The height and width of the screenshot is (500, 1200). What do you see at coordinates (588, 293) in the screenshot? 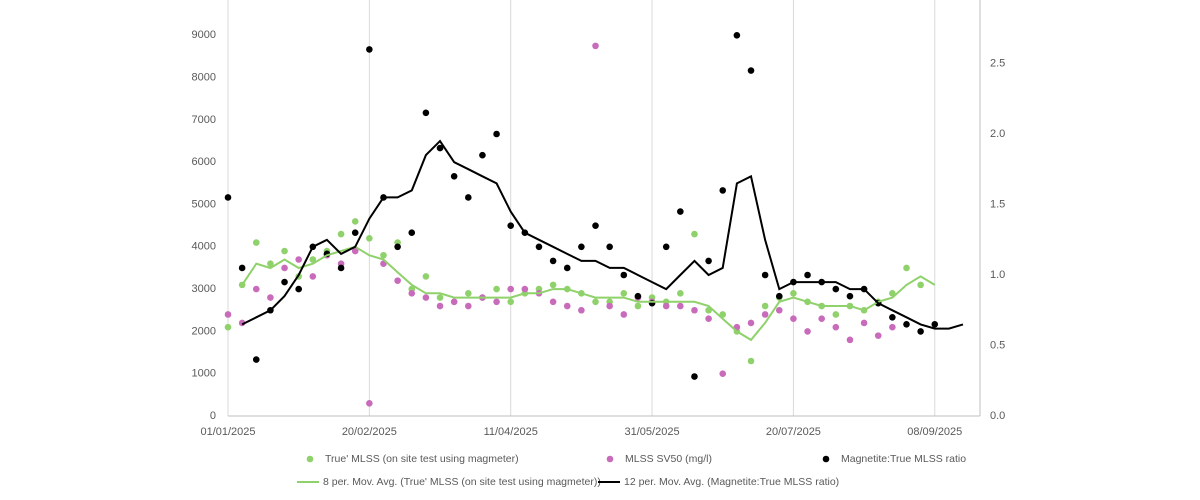
I see `moving-average-line` at bounding box center [588, 293].